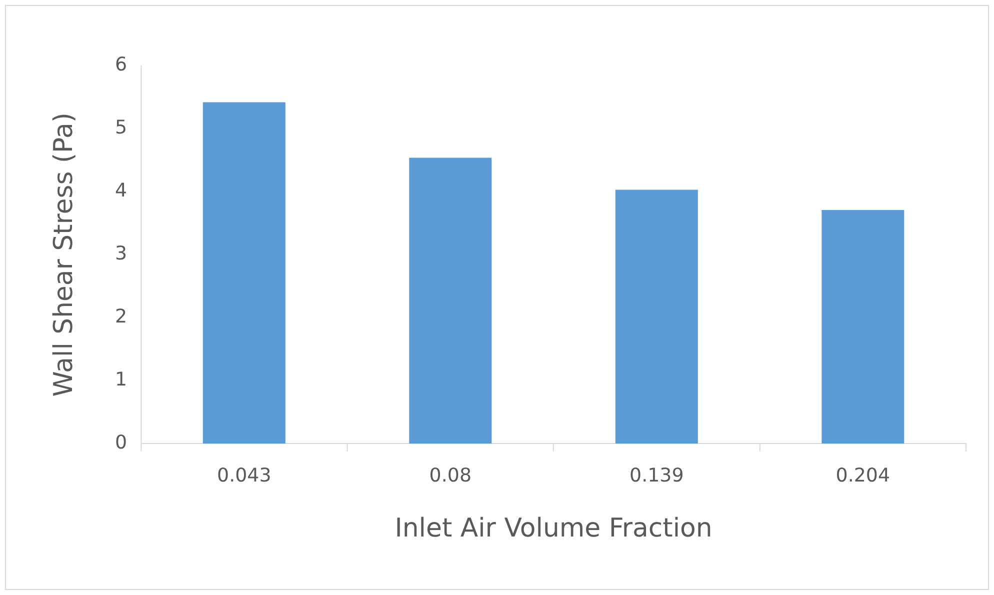 The height and width of the screenshot is (595, 994). I want to click on x-tick-label: 0.204, so click(863, 475).